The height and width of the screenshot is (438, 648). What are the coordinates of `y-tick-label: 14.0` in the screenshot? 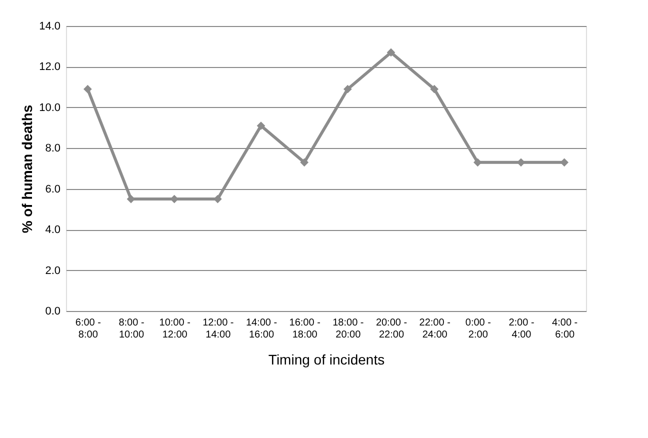 It's located at (49, 26).